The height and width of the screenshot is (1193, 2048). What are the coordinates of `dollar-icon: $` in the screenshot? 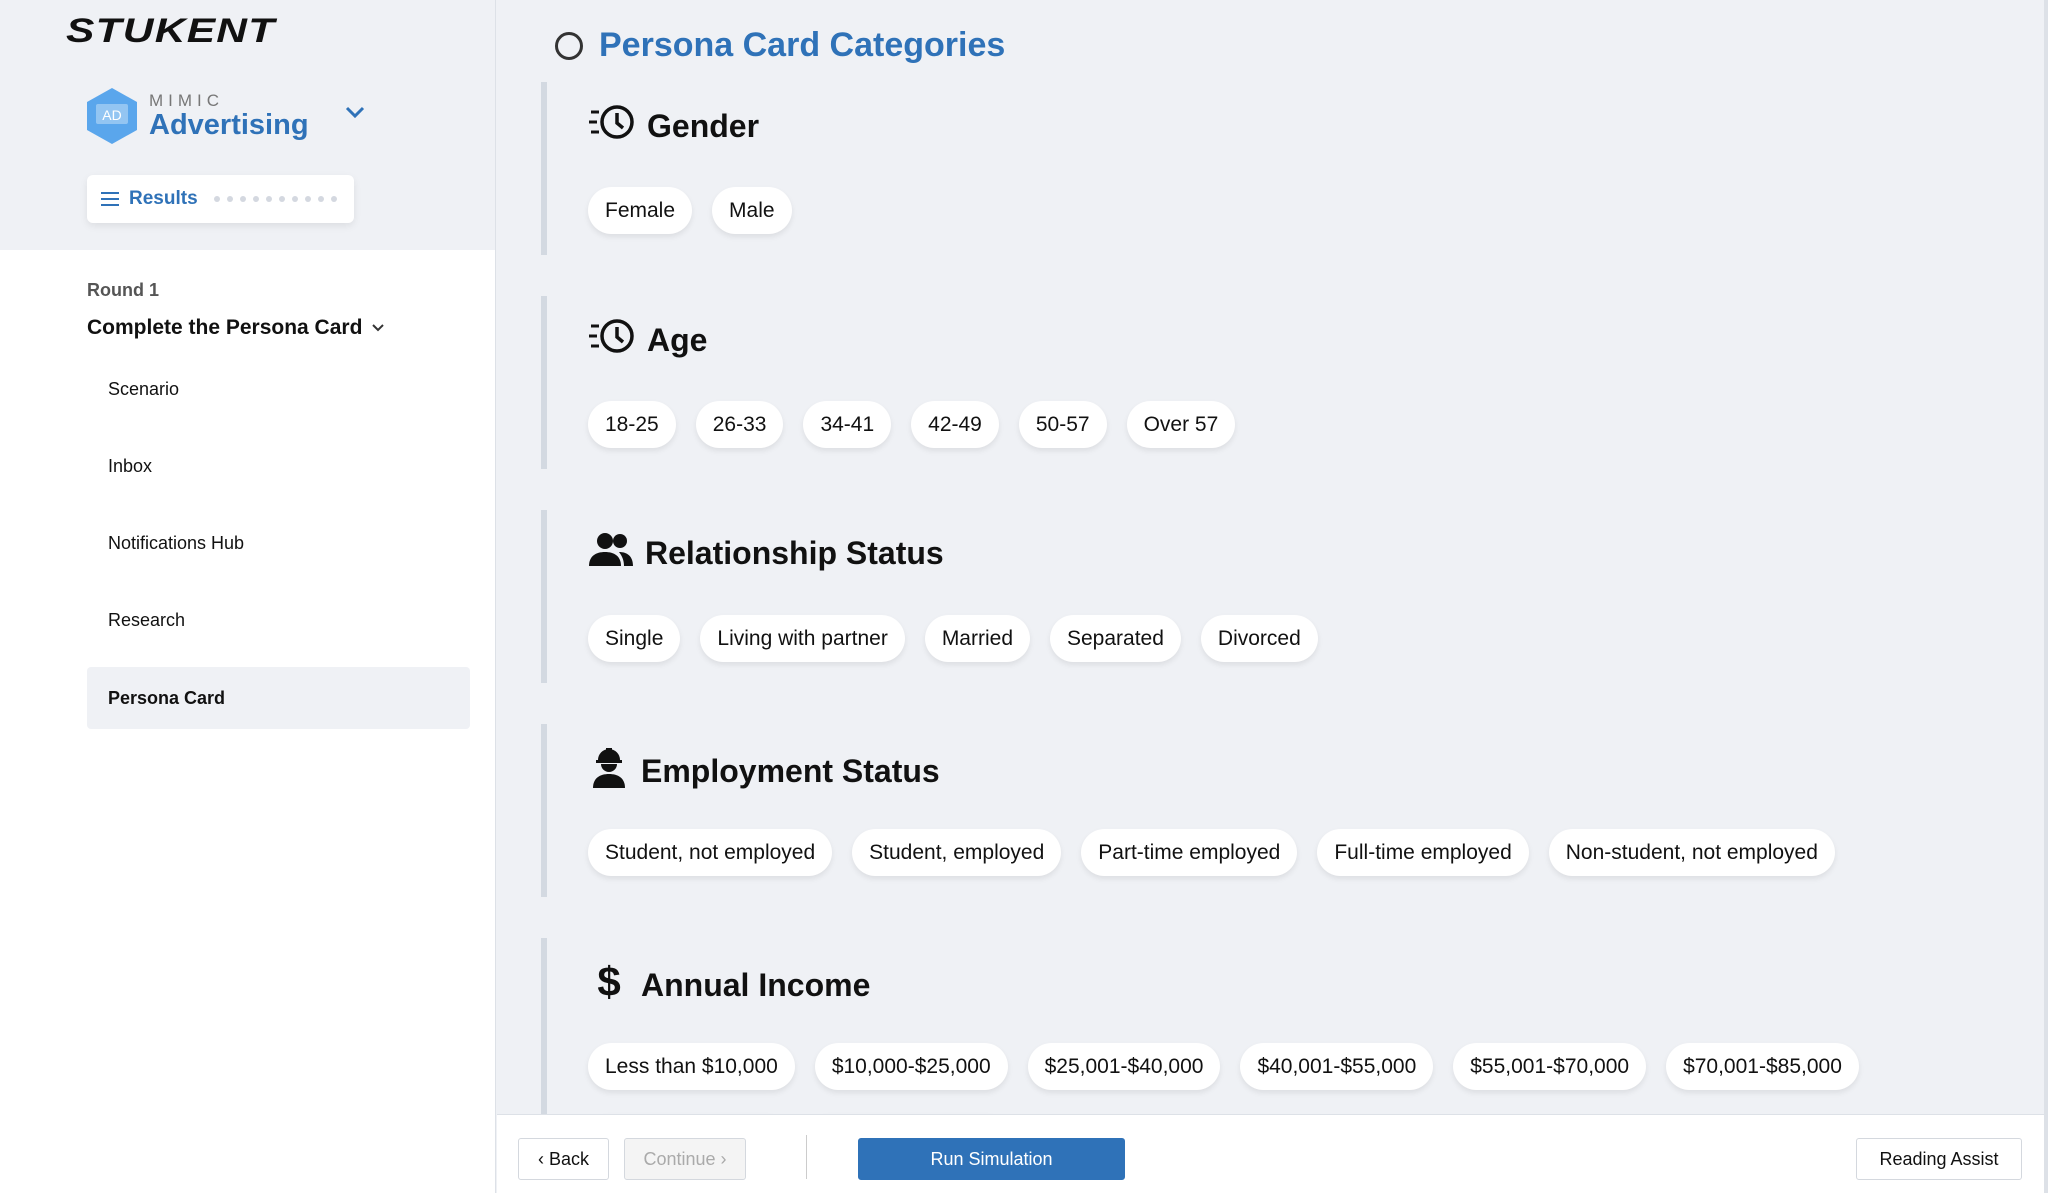 It's located at (615, 984).